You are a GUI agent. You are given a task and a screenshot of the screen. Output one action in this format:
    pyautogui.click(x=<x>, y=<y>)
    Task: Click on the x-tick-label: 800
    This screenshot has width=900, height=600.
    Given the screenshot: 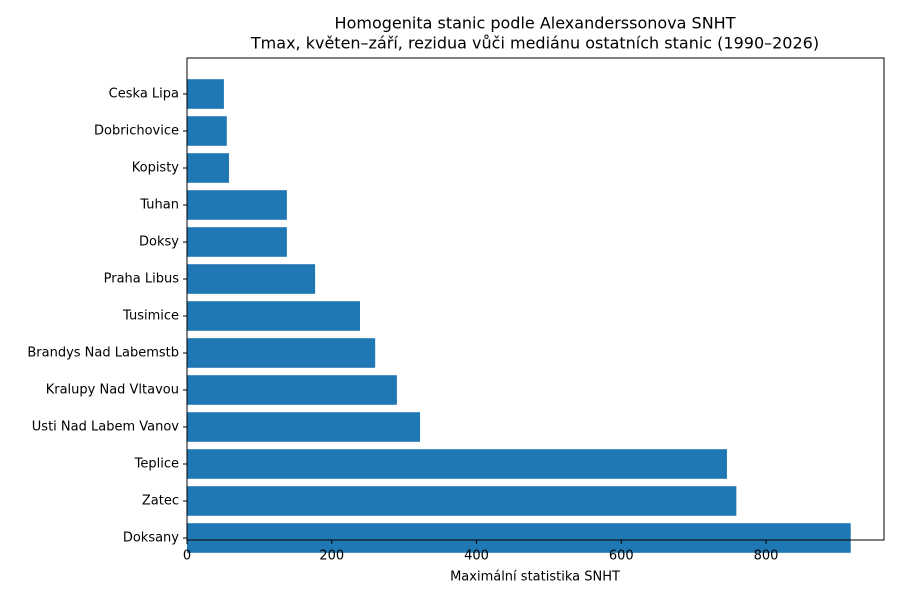 What is the action you would take?
    pyautogui.click(x=766, y=556)
    